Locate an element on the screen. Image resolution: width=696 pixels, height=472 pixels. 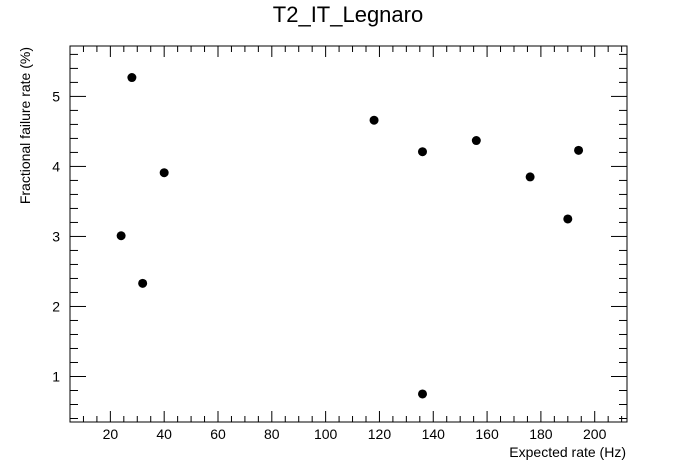
x-tick-label: 60 is located at coordinates (218, 434).